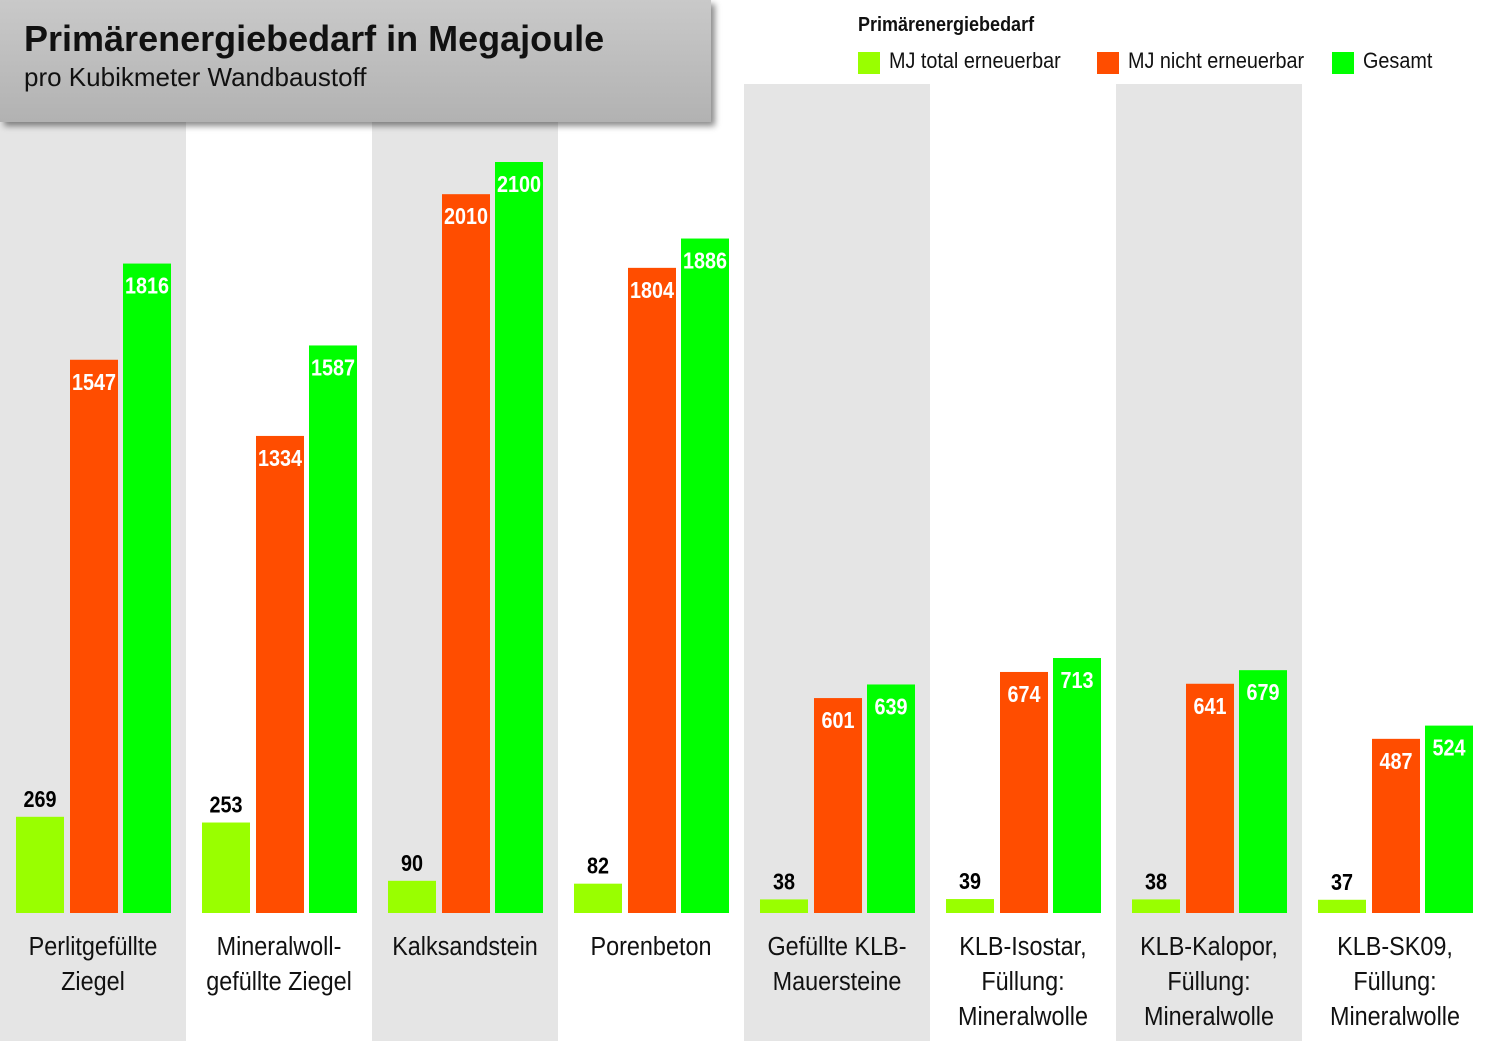 Image resolution: width=1489 pixels, height=1041 pixels. Describe the element at coordinates (93, 982) in the screenshot. I see `category-label: Ziegel` at that location.